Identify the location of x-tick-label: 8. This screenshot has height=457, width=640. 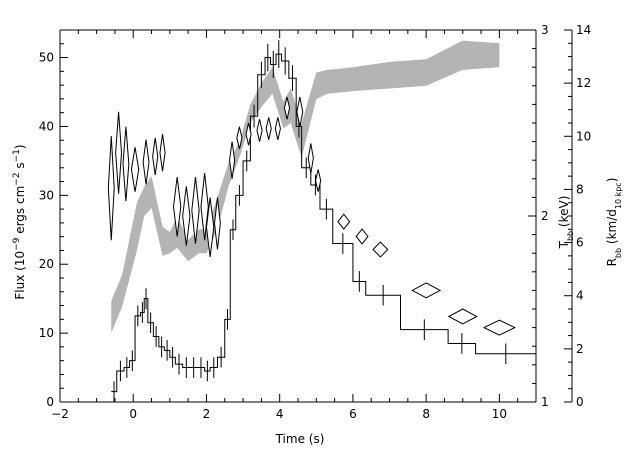
(426, 414).